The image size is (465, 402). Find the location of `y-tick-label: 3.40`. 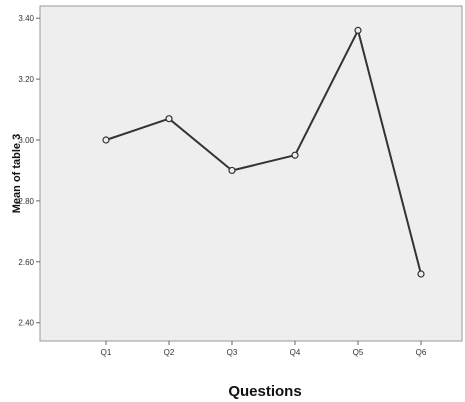

y-tick-label: 3.40 is located at coordinates (26, 18).